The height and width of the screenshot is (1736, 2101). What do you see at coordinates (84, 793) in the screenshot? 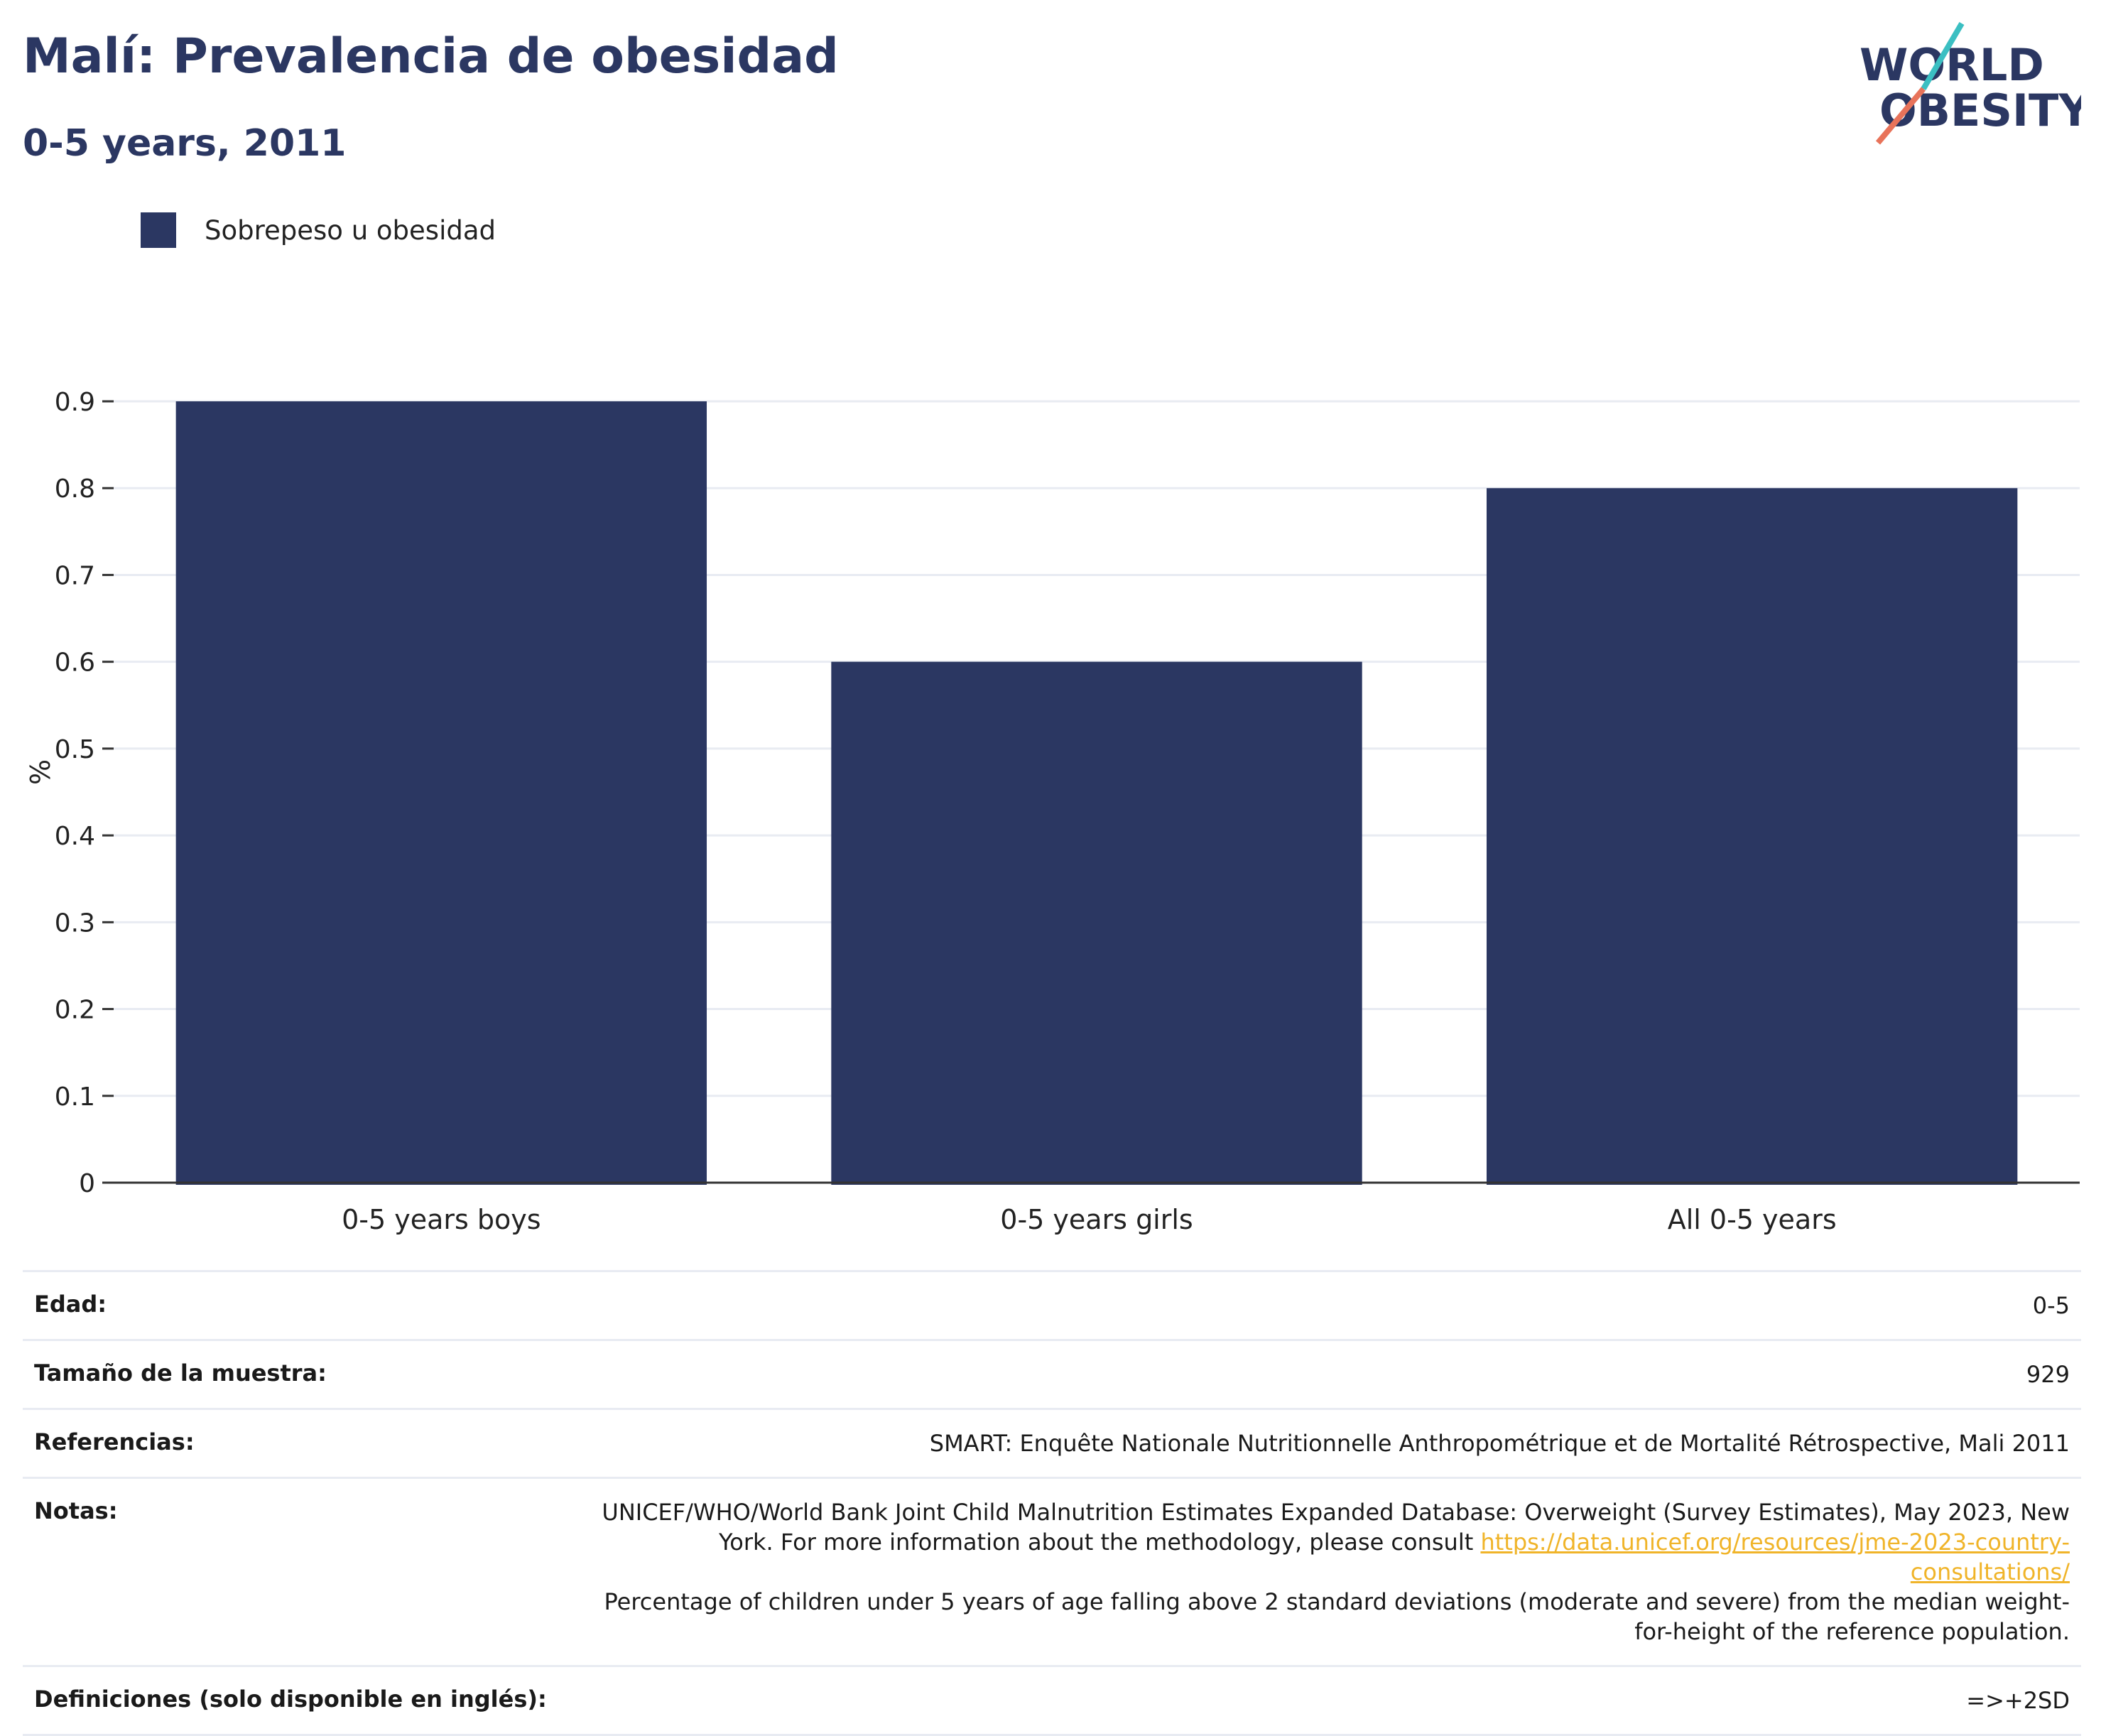
I see `y-tick-labels: 0 0.1 0.2 0.3 0.4 0.5 0.6 0.7 0.8 0.9` at bounding box center [84, 793].